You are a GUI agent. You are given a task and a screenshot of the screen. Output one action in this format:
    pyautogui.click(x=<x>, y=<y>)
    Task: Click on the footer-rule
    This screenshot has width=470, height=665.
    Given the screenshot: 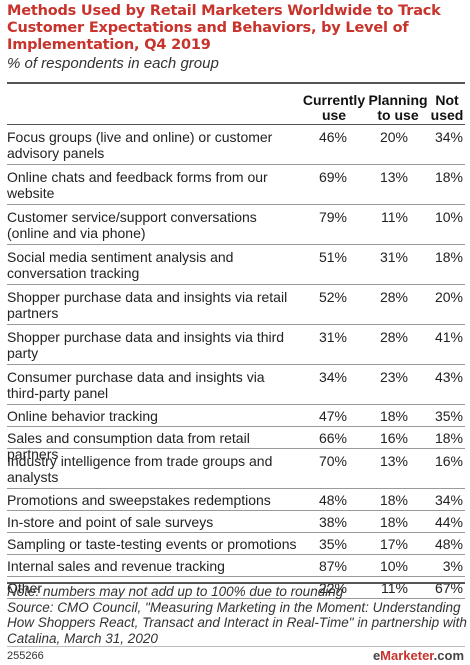 What is the action you would take?
    pyautogui.click(x=236, y=646)
    